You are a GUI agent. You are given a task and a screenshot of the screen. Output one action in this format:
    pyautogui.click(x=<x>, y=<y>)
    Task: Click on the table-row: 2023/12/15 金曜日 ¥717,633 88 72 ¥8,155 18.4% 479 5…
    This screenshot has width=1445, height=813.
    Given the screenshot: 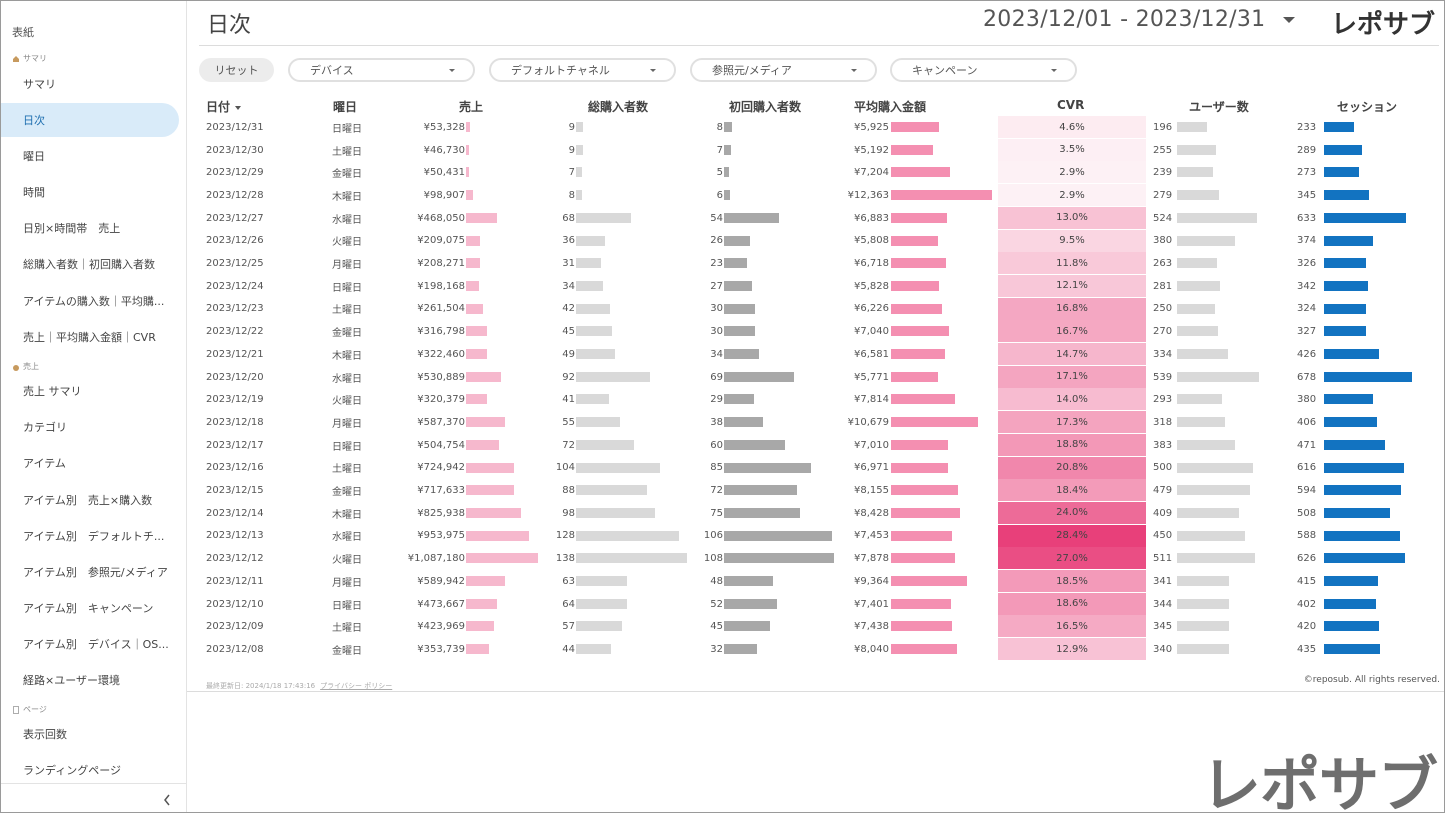 What is the action you would take?
    pyautogui.click(x=821, y=490)
    